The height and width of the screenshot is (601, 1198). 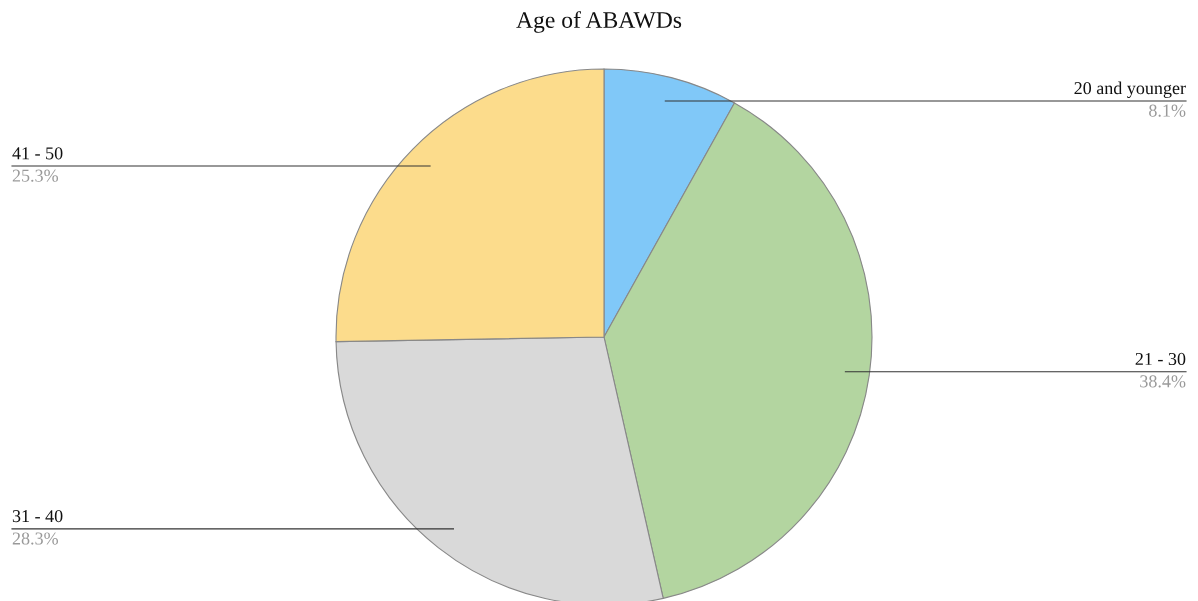 What do you see at coordinates (35, 538) in the screenshot?
I see `data-label: 28.3%` at bounding box center [35, 538].